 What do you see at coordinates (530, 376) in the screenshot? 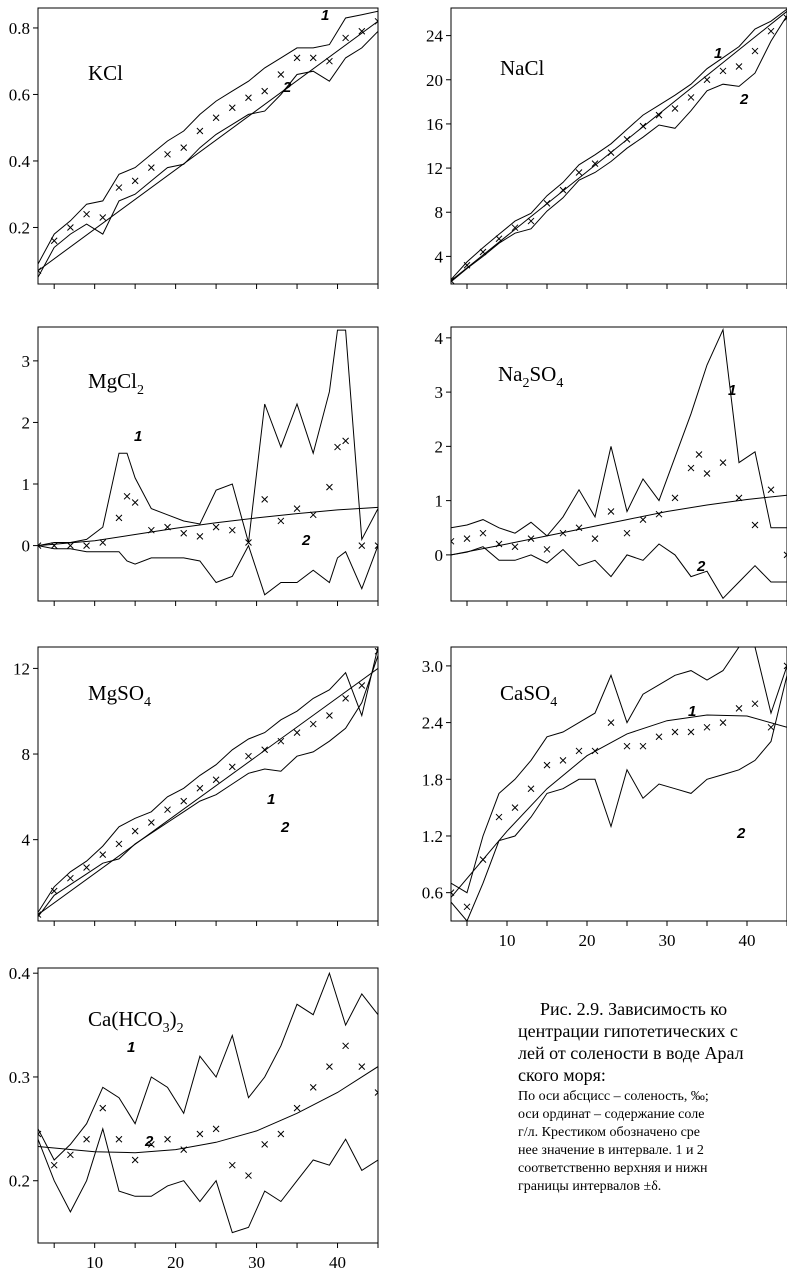
I see `chart-title: Na2SO4` at bounding box center [530, 376].